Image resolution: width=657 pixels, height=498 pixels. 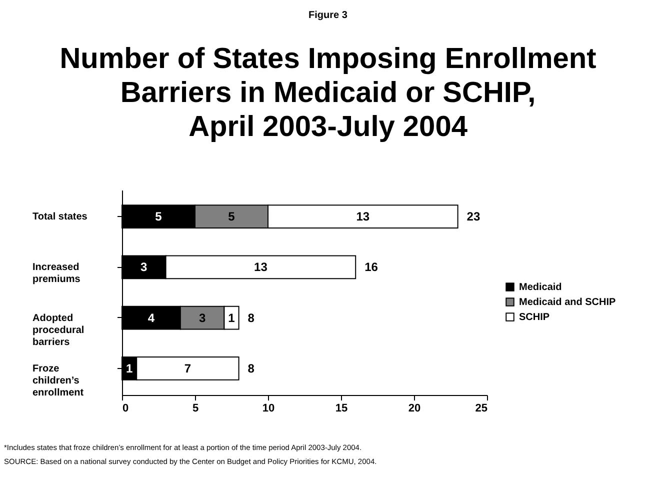 I want to click on legend-label: Medicaid and SCHIP, so click(x=567, y=302).